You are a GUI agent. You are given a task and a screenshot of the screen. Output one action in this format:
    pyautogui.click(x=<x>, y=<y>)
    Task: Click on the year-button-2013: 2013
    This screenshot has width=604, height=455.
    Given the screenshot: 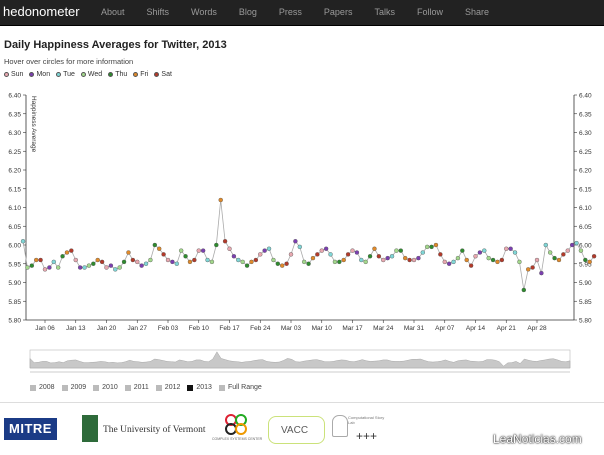 What is the action you would take?
    pyautogui.click(x=199, y=387)
    